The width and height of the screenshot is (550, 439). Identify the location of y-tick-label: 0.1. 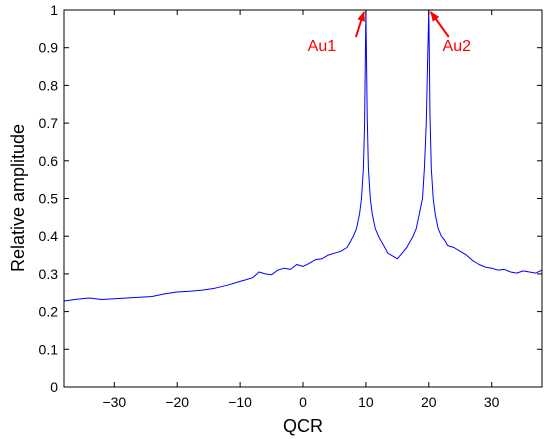
(49, 349).